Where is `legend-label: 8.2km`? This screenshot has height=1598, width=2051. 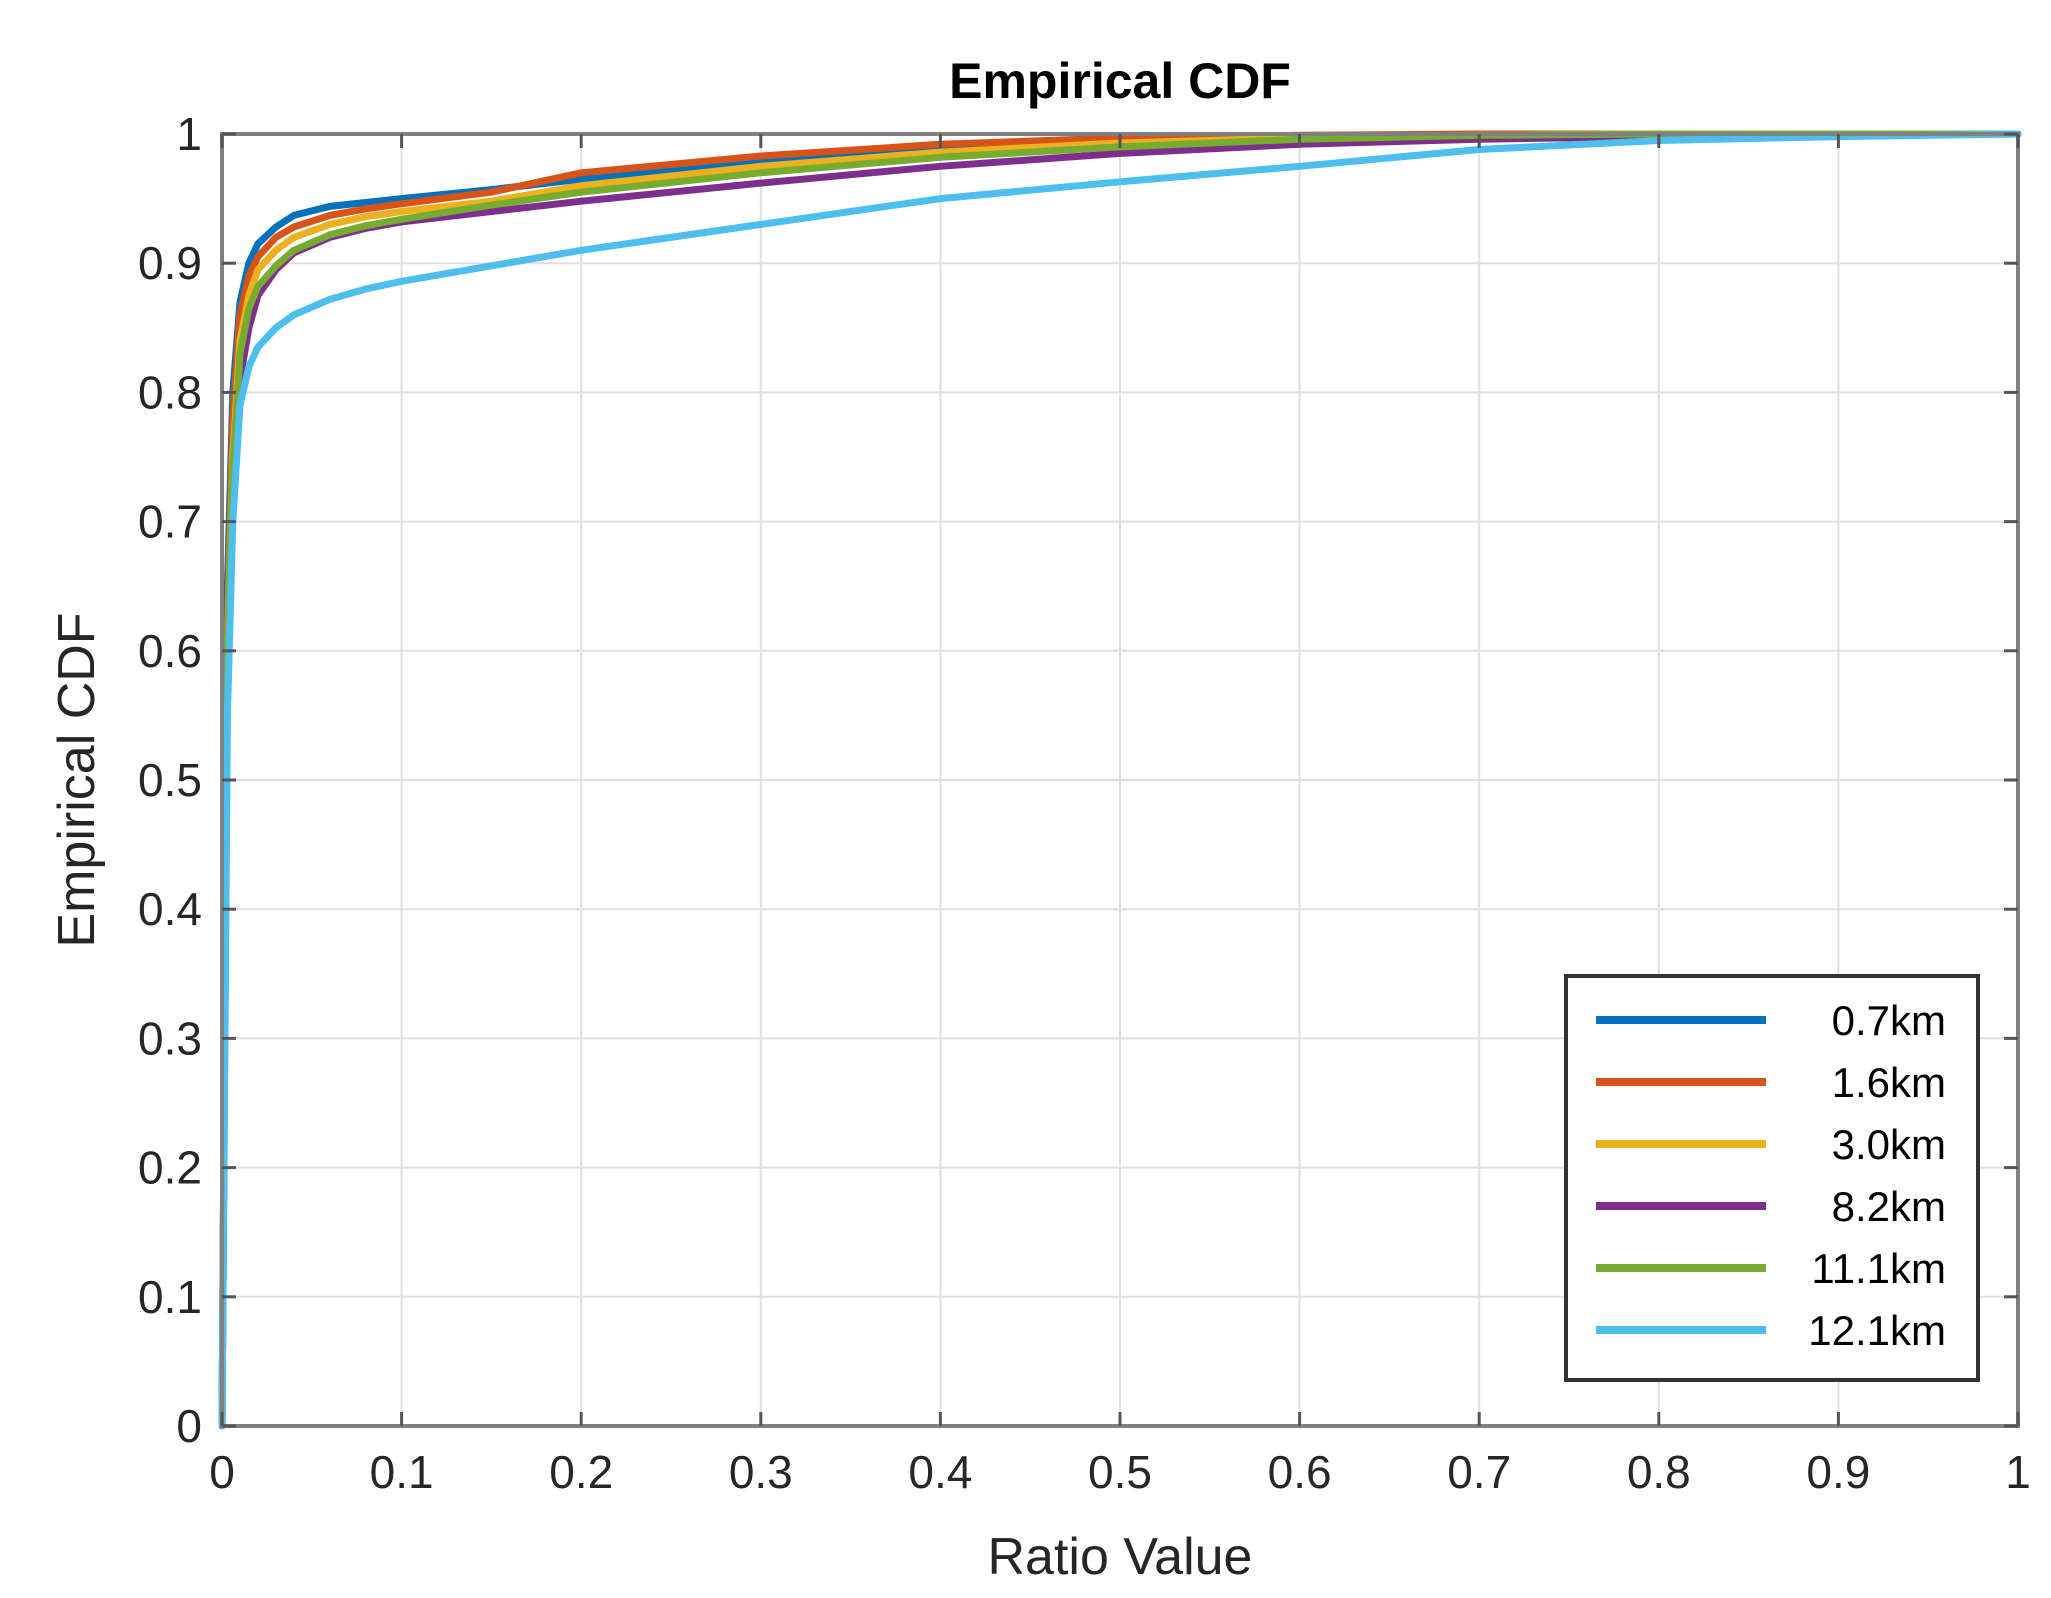 legend-label: 8.2km is located at coordinates (1889, 1206).